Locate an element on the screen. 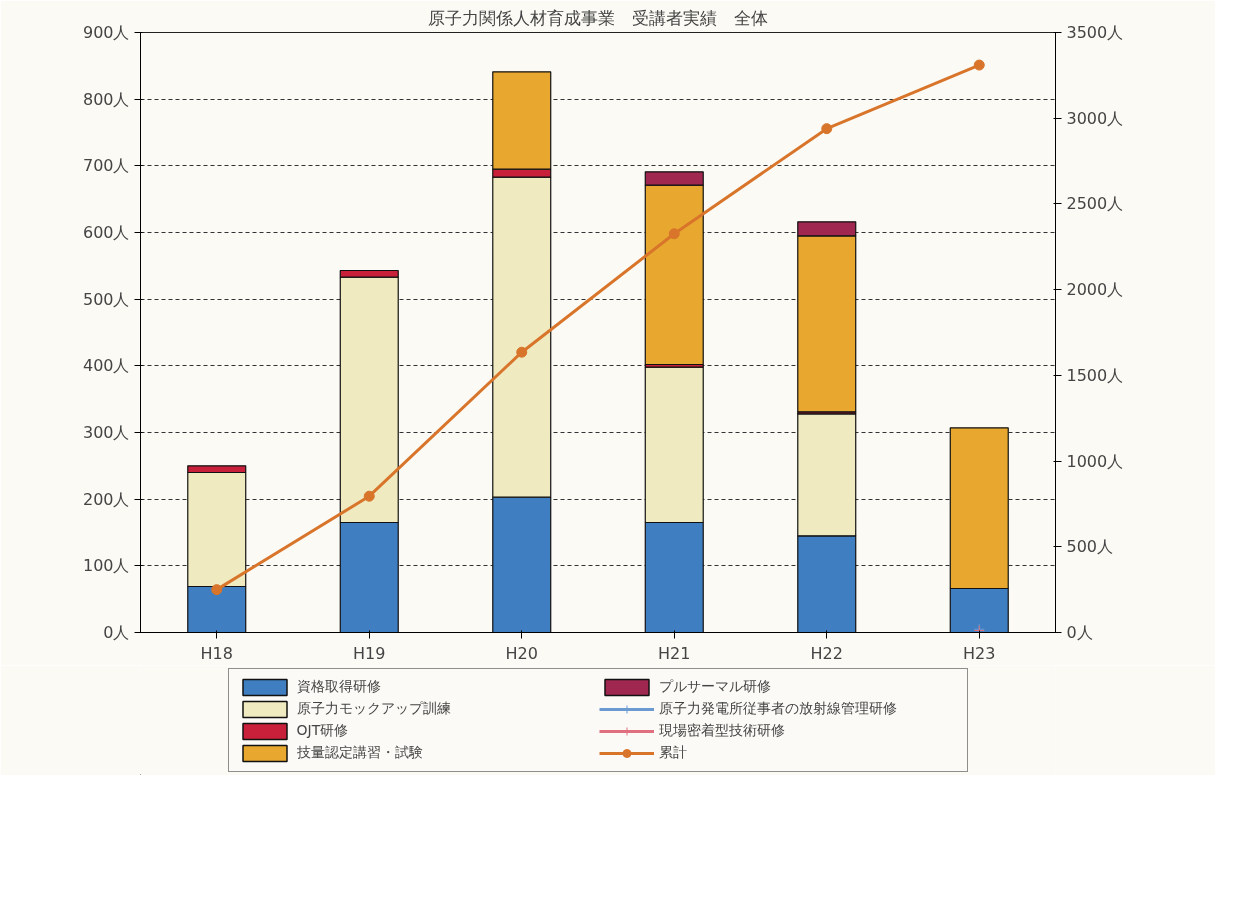  y-tick-label: 600人 is located at coordinates (106, 232).